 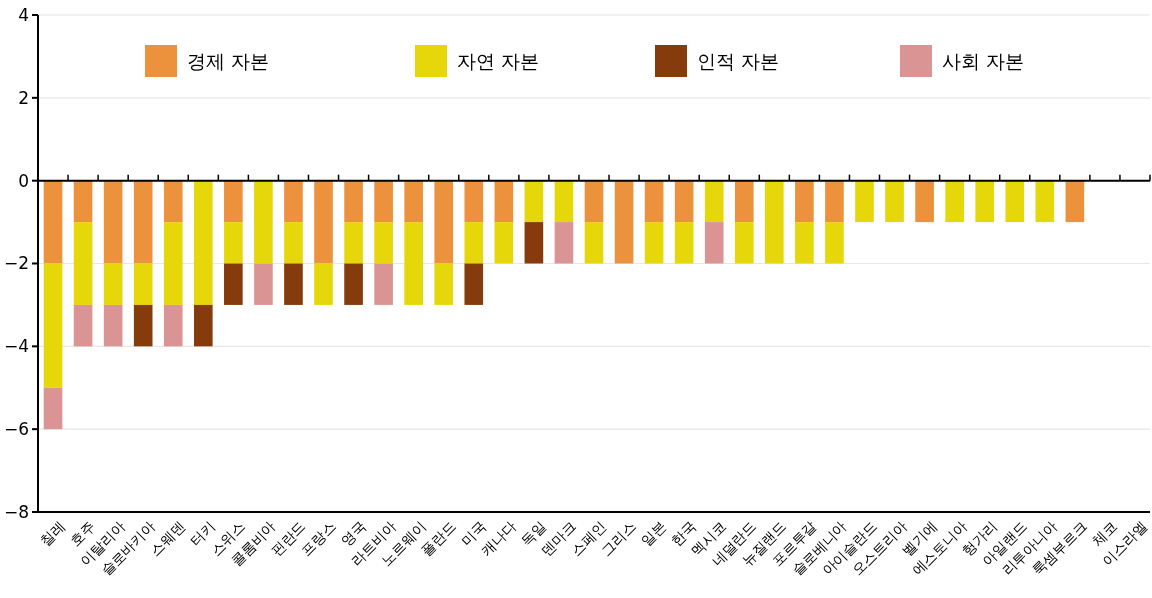 What do you see at coordinates (23, 180) in the screenshot?
I see `y-tick-label: 0` at bounding box center [23, 180].